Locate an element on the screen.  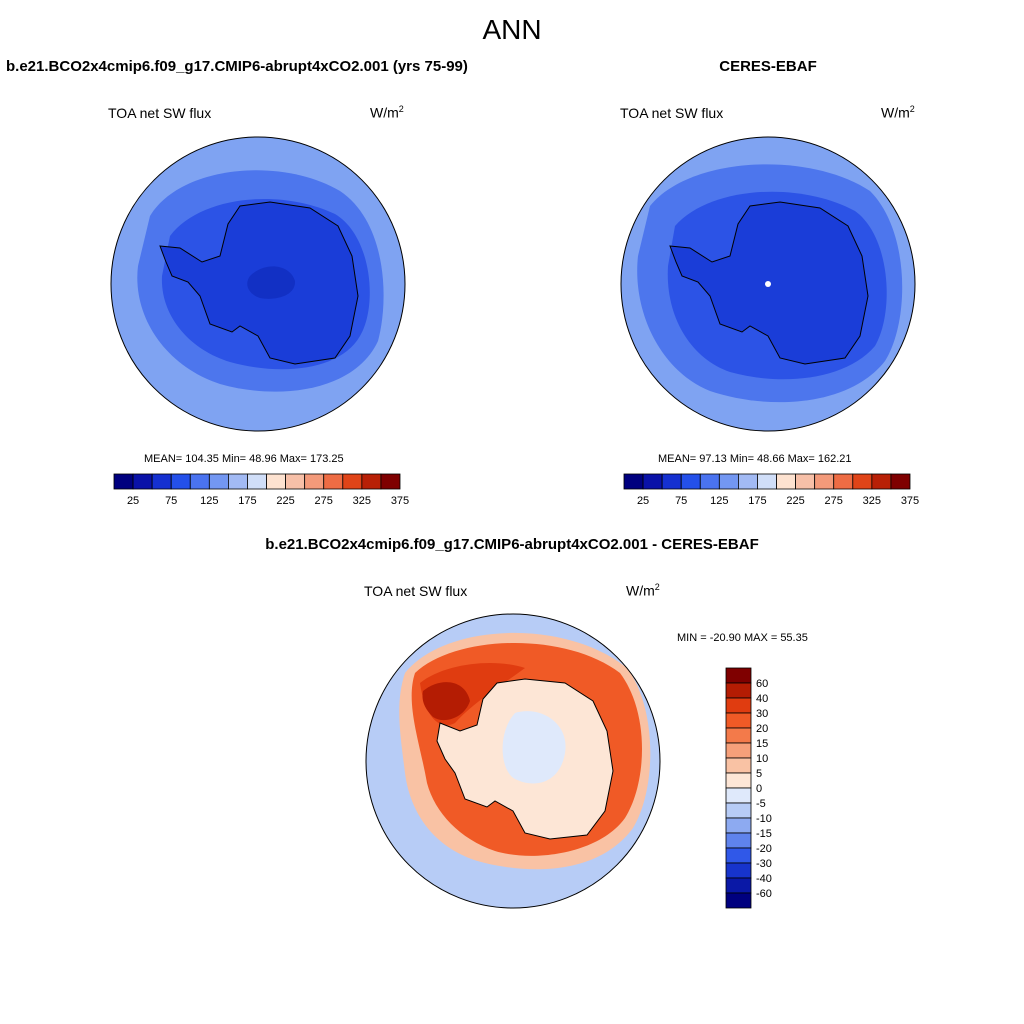
obs-map is located at coordinates (768, 284).